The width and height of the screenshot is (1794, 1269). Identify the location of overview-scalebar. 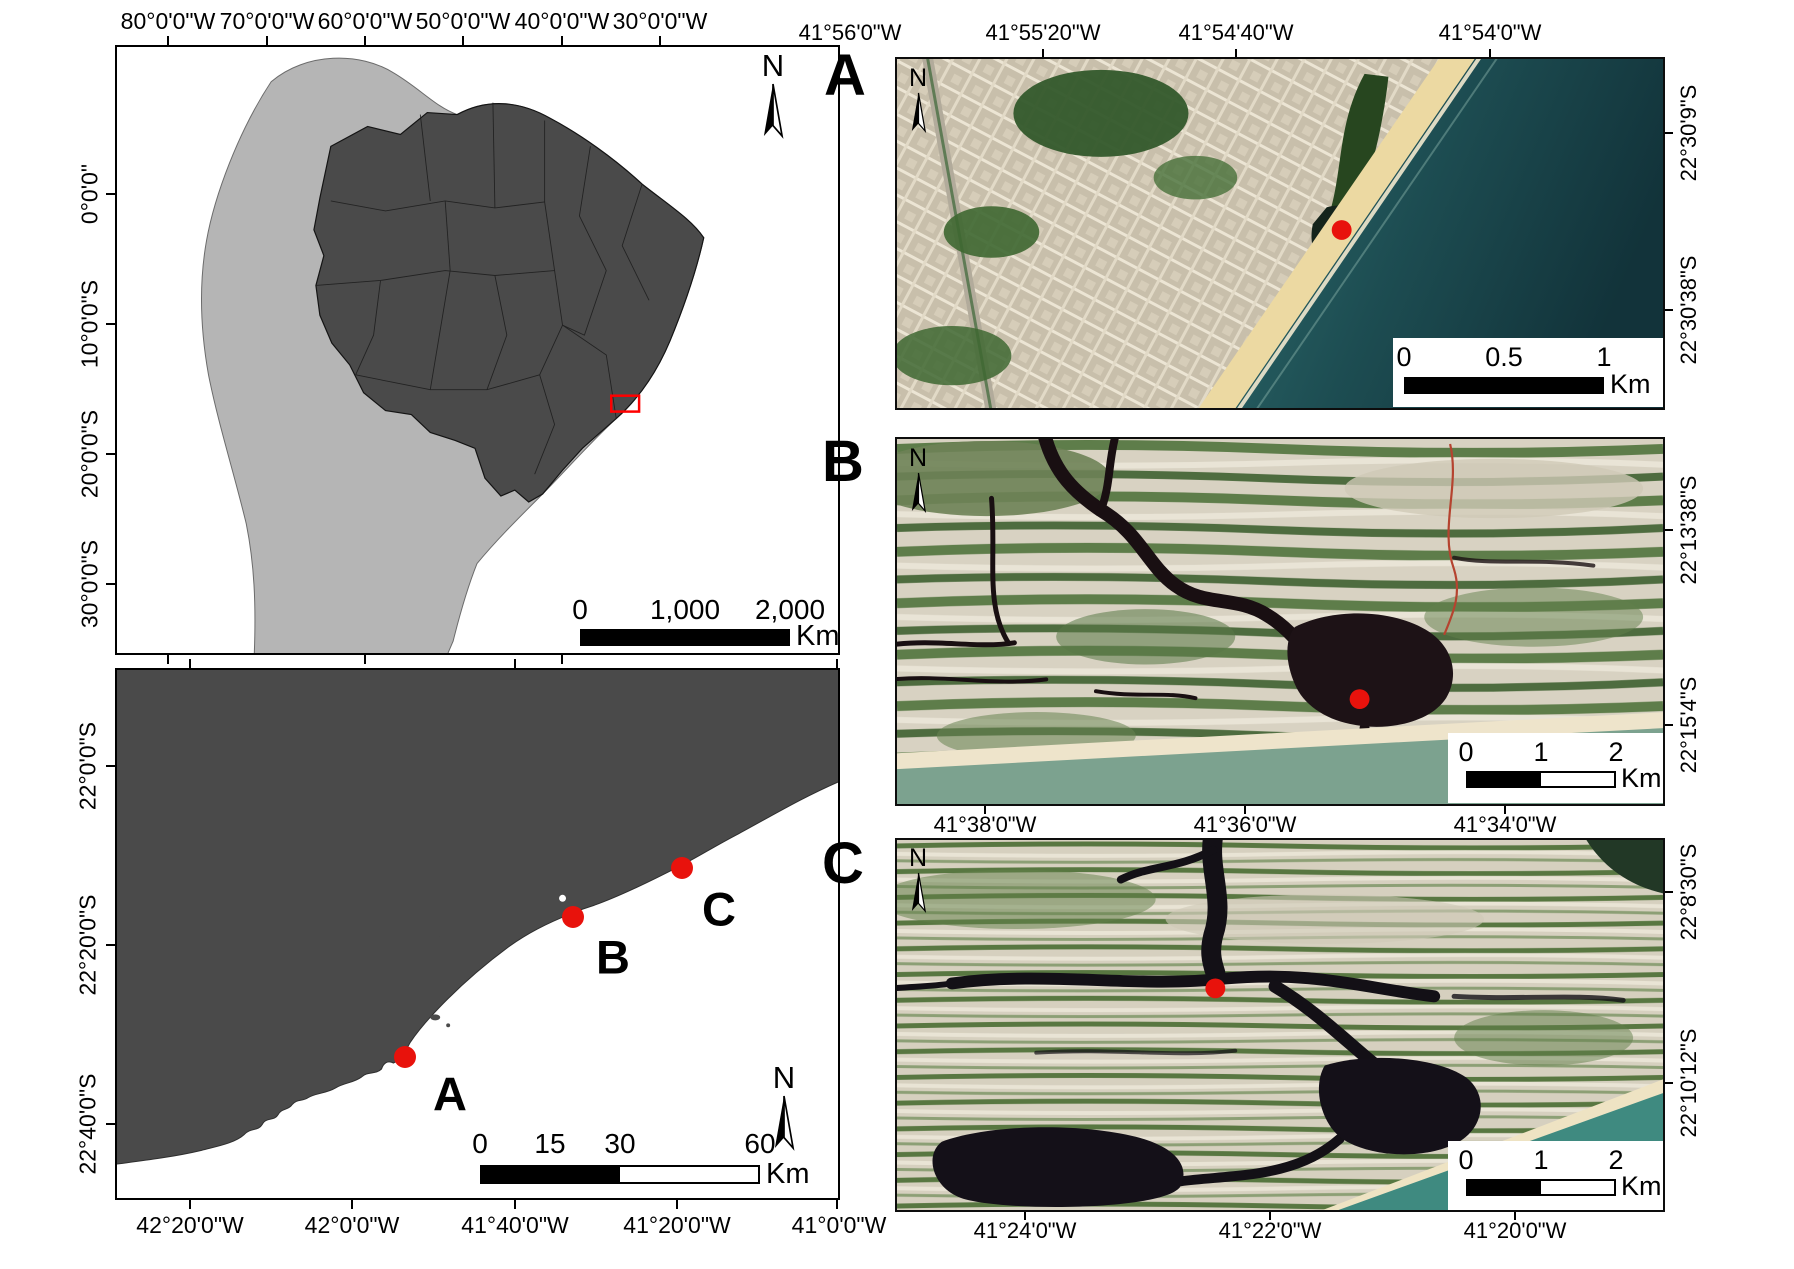
(685, 637).